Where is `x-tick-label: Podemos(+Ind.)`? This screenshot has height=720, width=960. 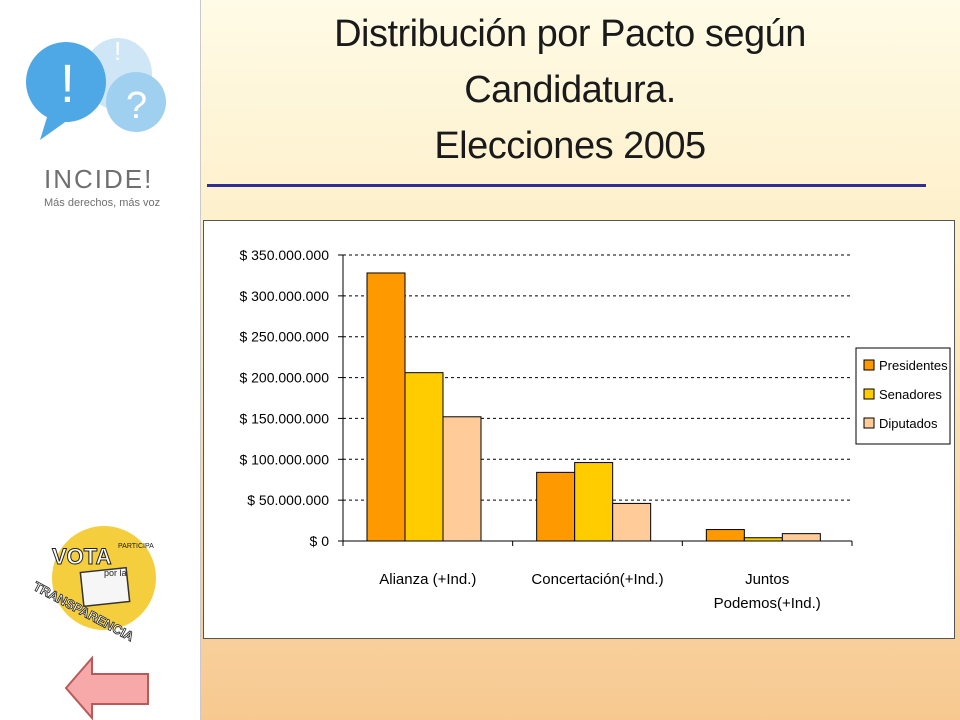
x-tick-label: Podemos(+Ind.) is located at coordinates (767, 603).